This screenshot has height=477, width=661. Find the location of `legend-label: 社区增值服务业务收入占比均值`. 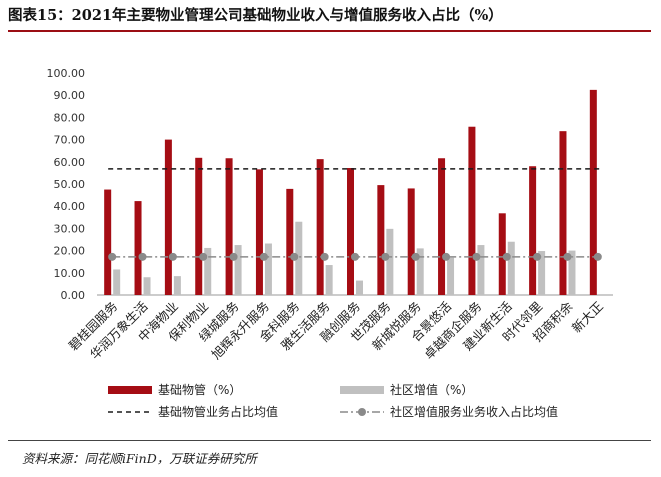

legend-label: 社区增值服务业务收入占比均值 is located at coordinates (474, 411).